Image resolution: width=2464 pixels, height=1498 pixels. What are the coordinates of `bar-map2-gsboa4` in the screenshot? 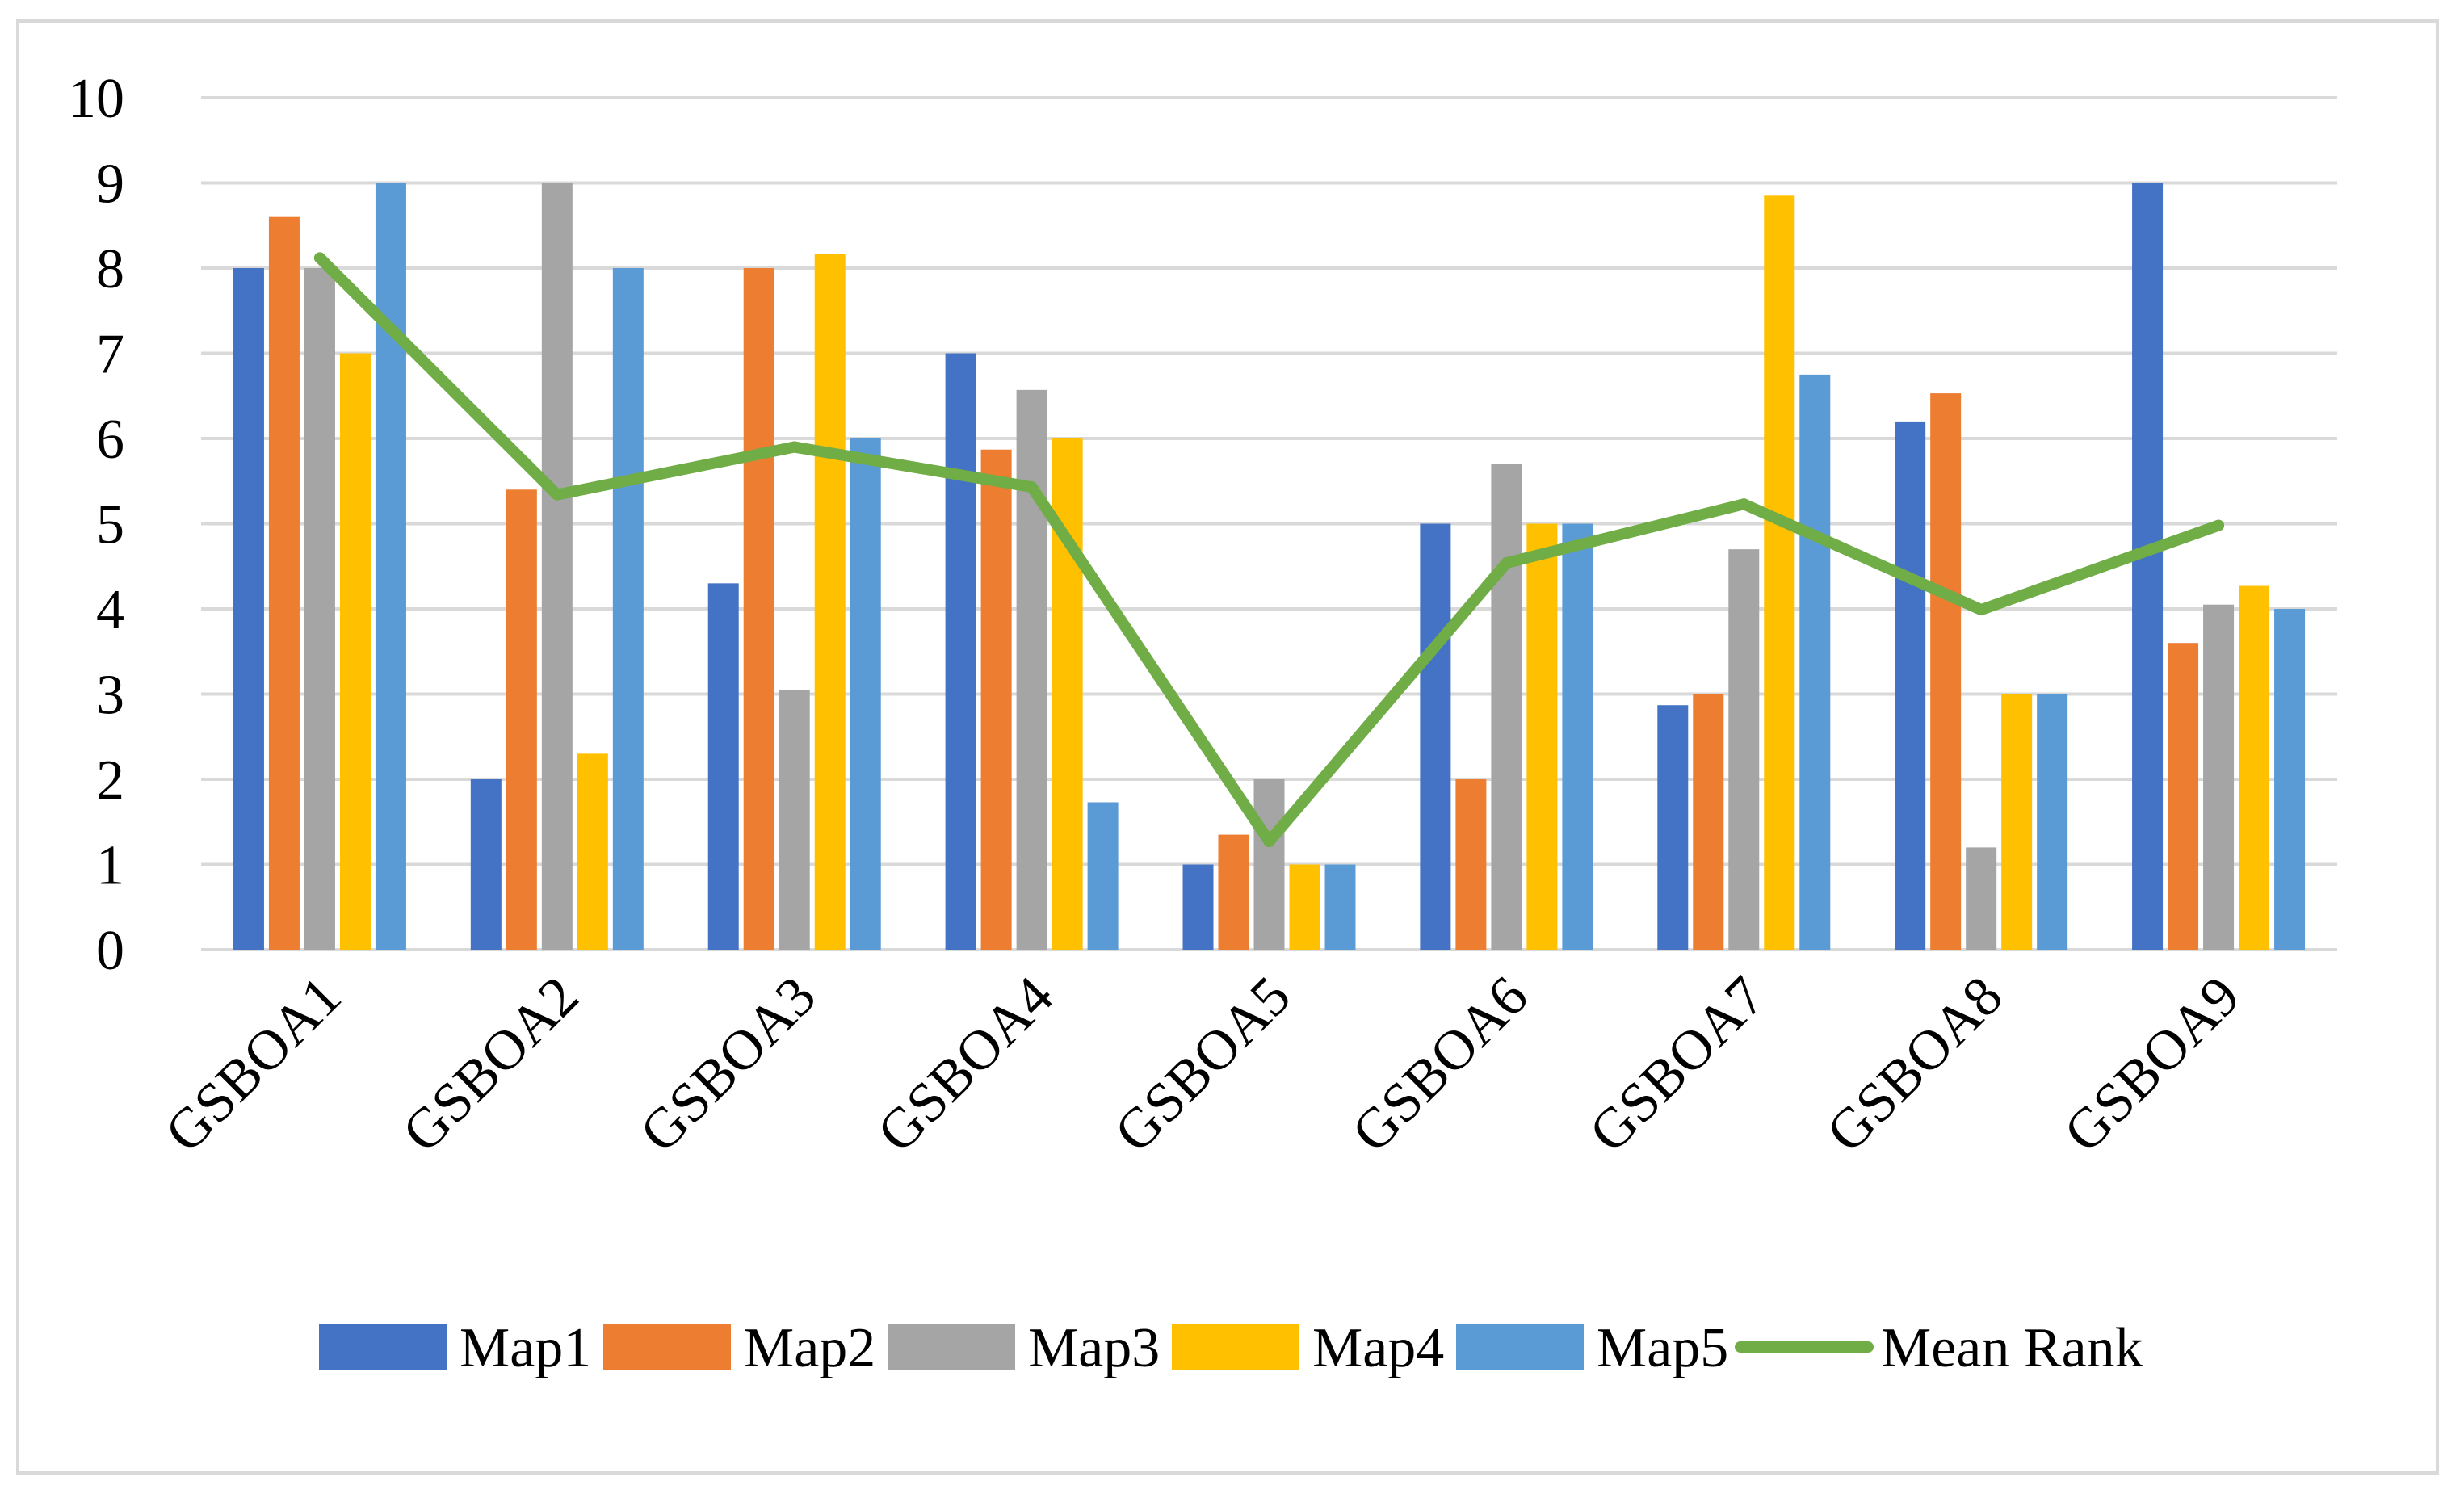 It's located at (996, 699).